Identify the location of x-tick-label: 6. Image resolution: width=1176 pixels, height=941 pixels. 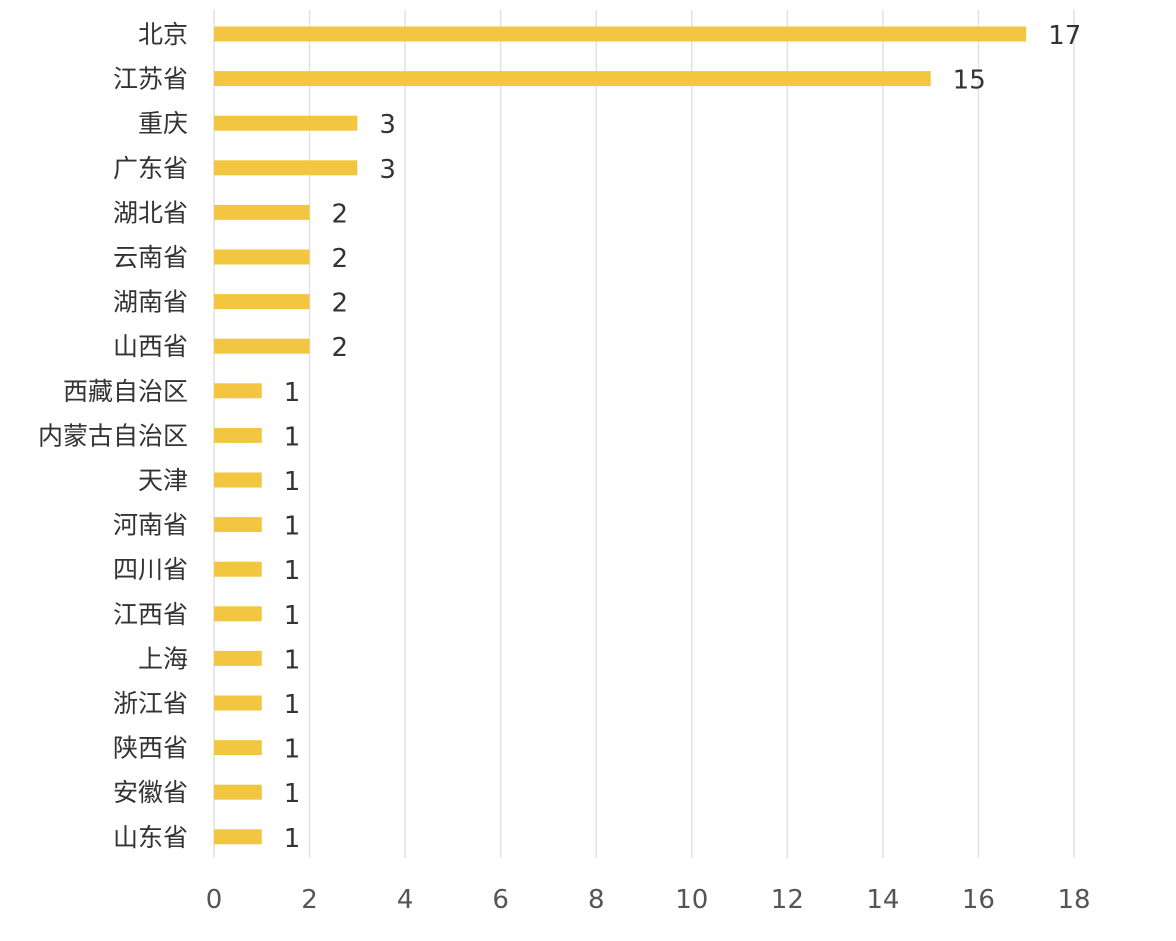
(500, 900).